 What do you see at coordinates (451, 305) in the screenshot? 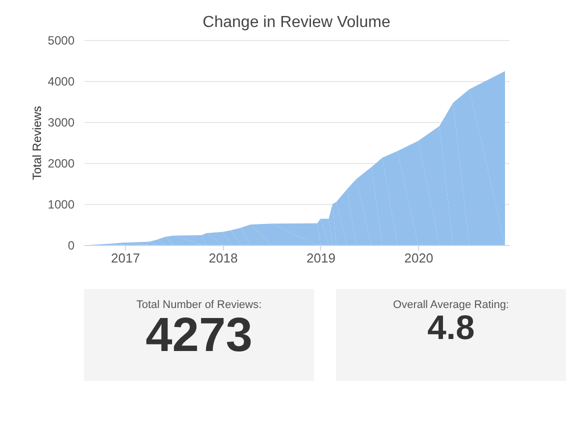
I see `text: Overall Average Rating:` at bounding box center [451, 305].